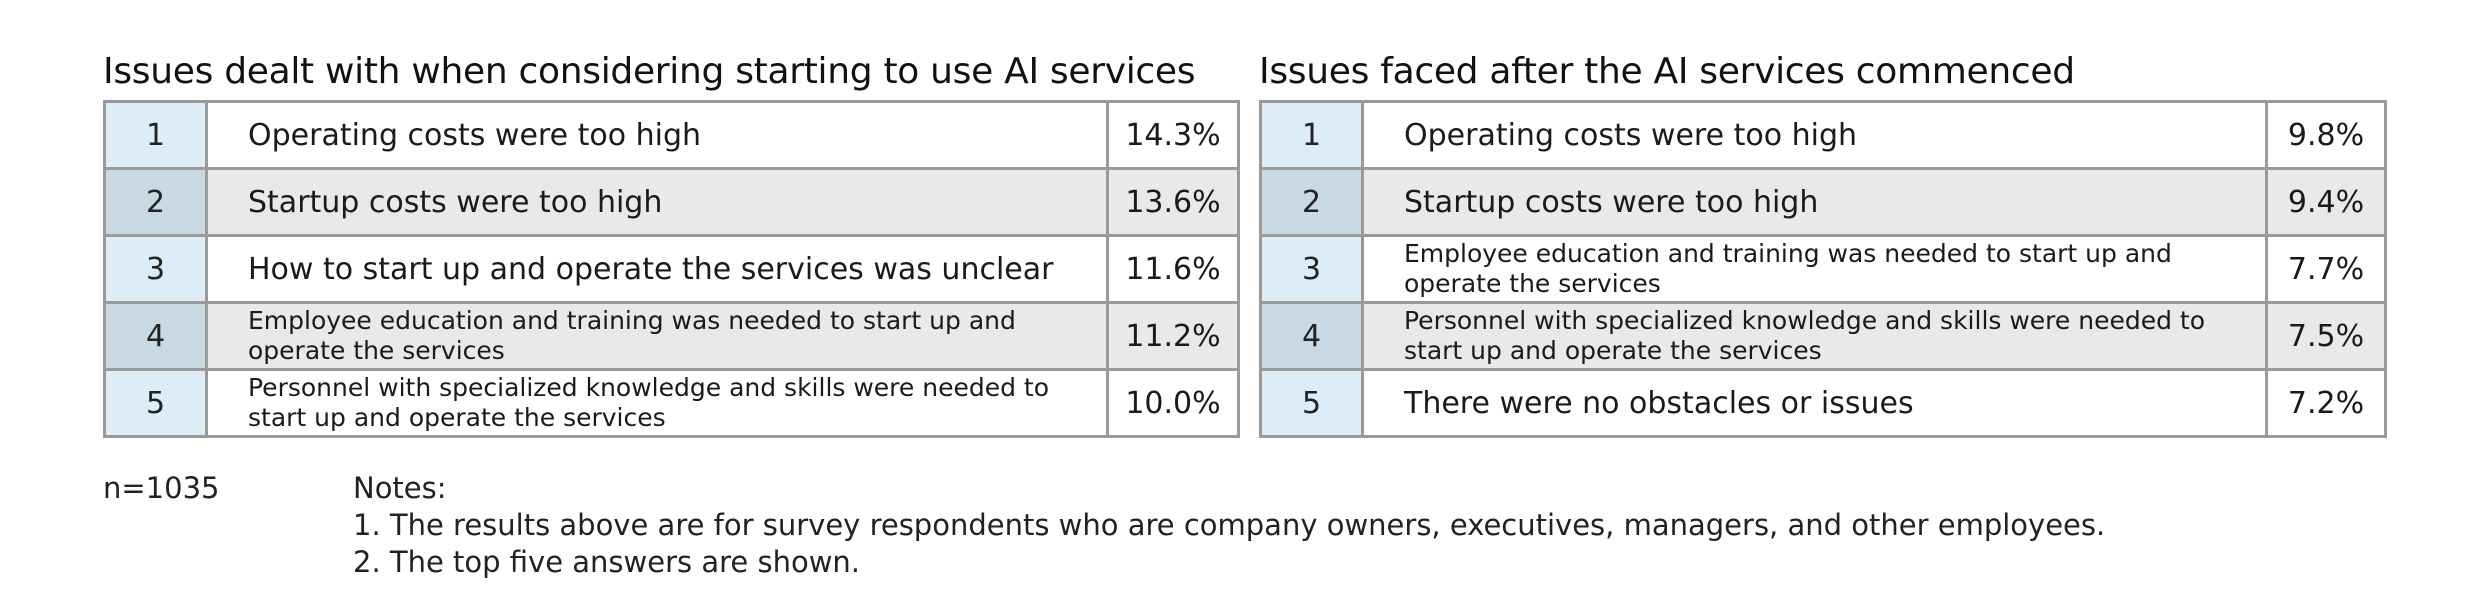  Describe the element at coordinates (2326, 403) in the screenshot. I see `value-cell: 7.2%` at that location.